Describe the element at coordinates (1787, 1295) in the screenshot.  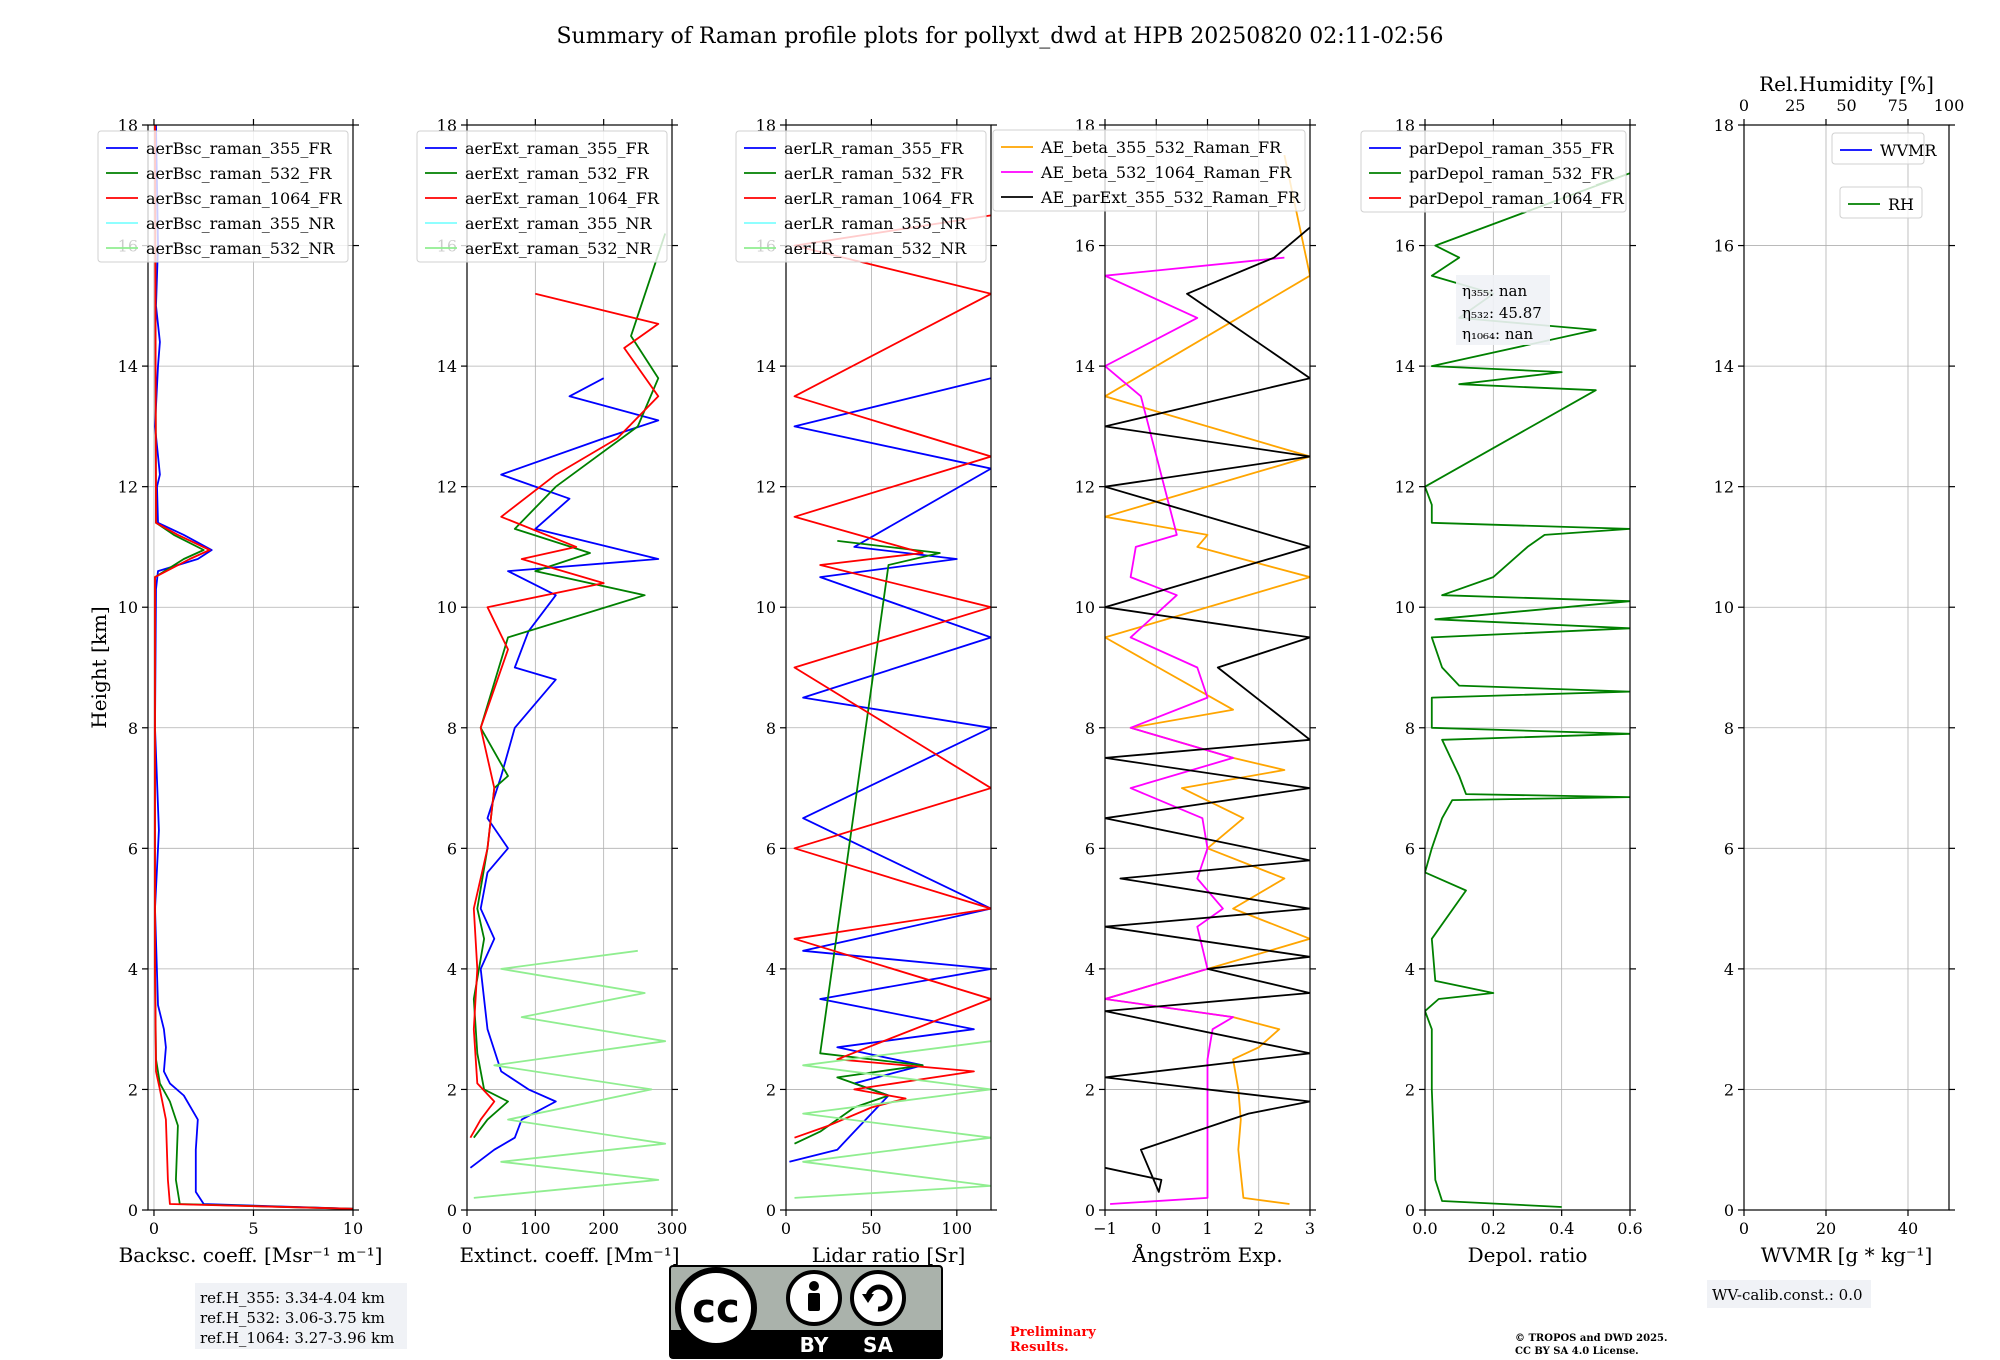
I see `wv-calib-text: WV-calib.const.: 0.0` at that location.